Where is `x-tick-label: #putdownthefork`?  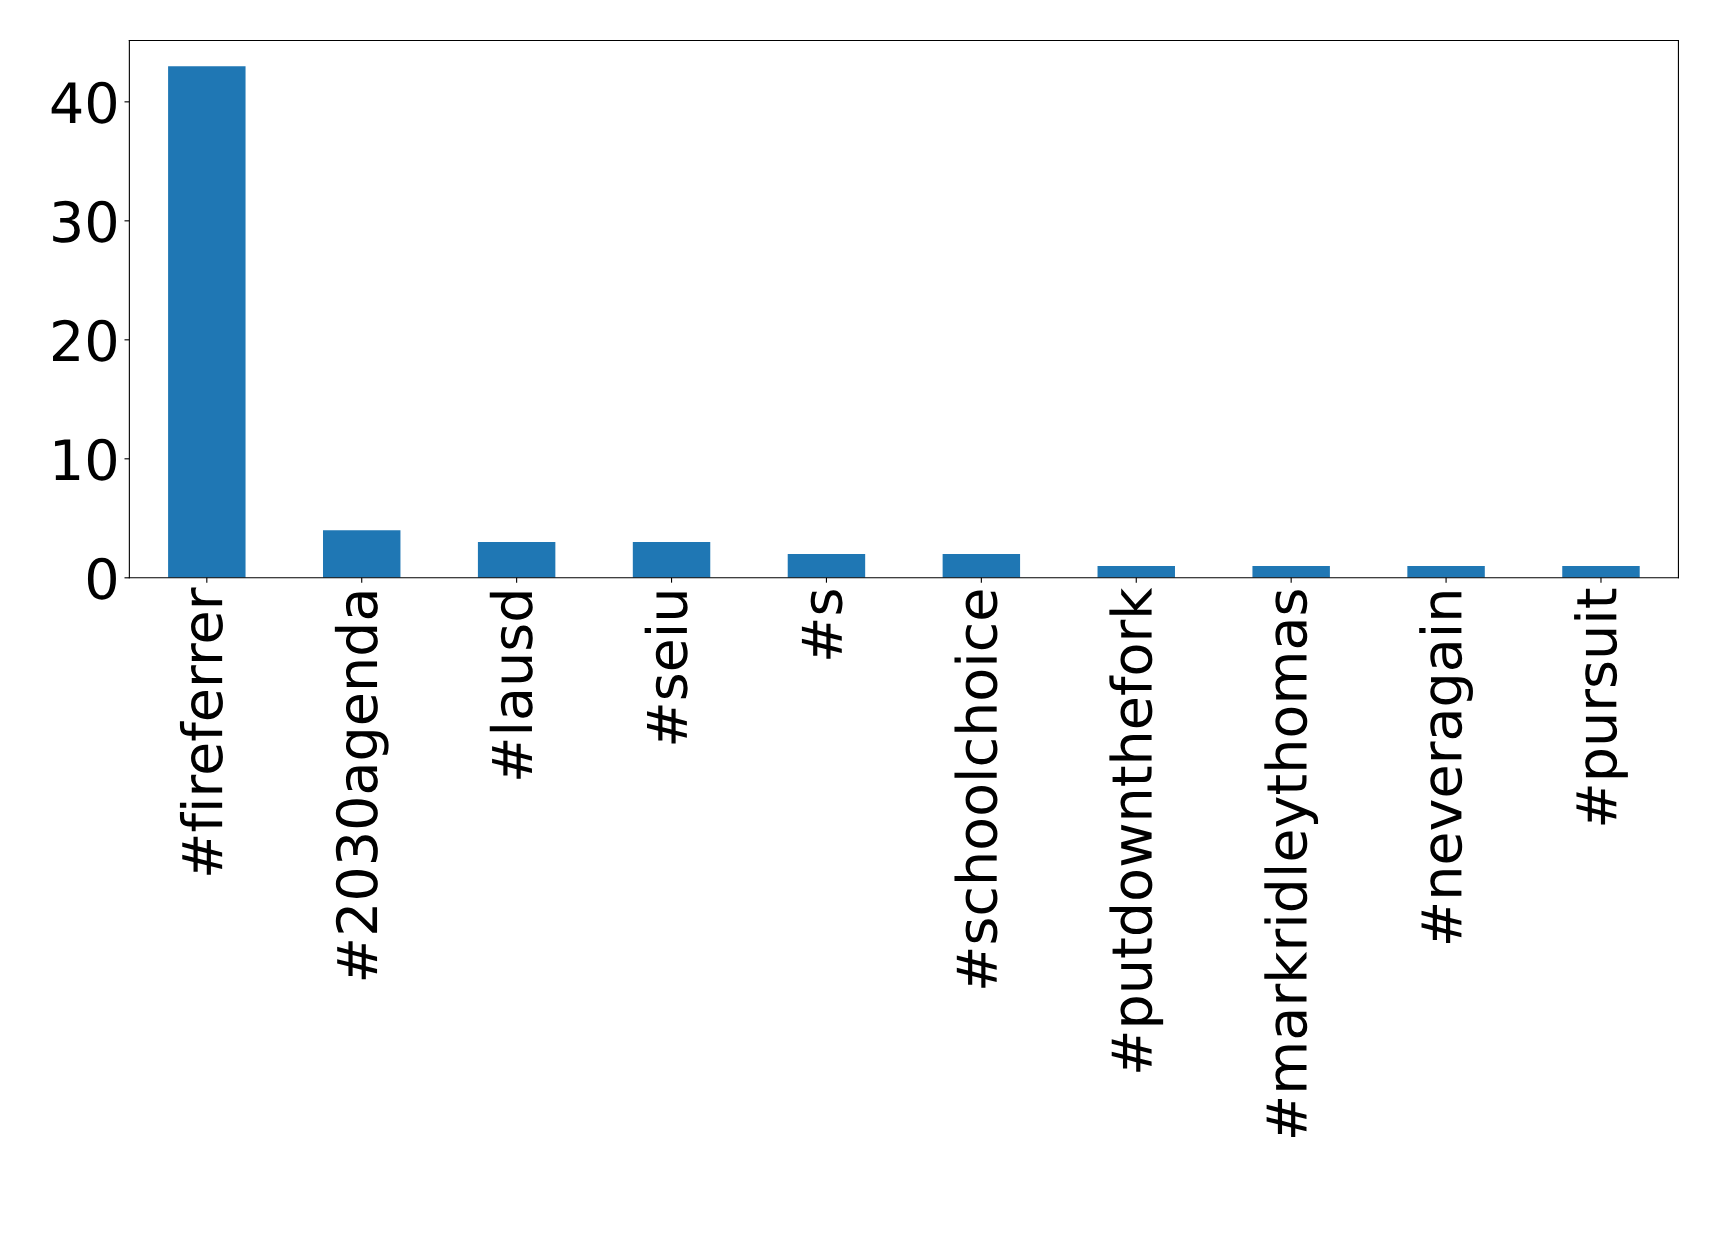
x-tick-label: #putdownthefork is located at coordinates (1136, 829).